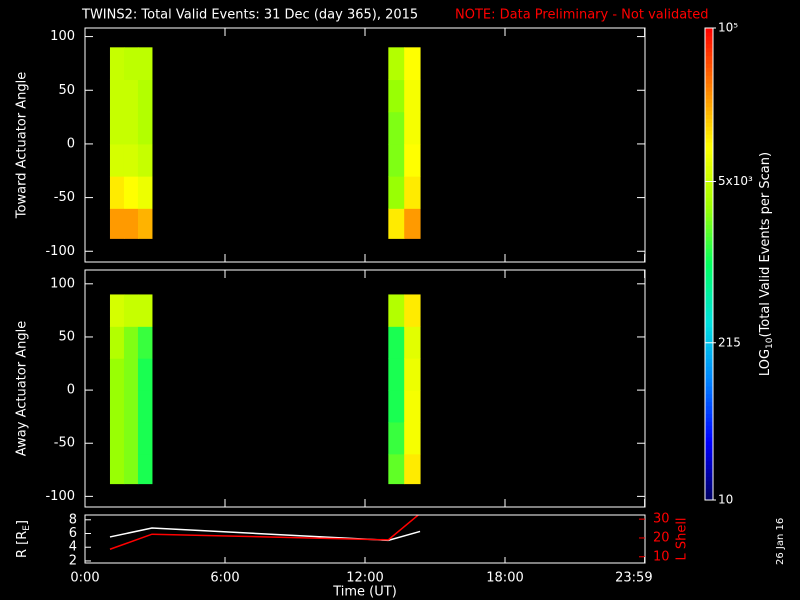 The width and height of the screenshot is (800, 600). What do you see at coordinates (504, 578) in the screenshot?
I see `x-tick-label: 18:00` at bounding box center [504, 578].